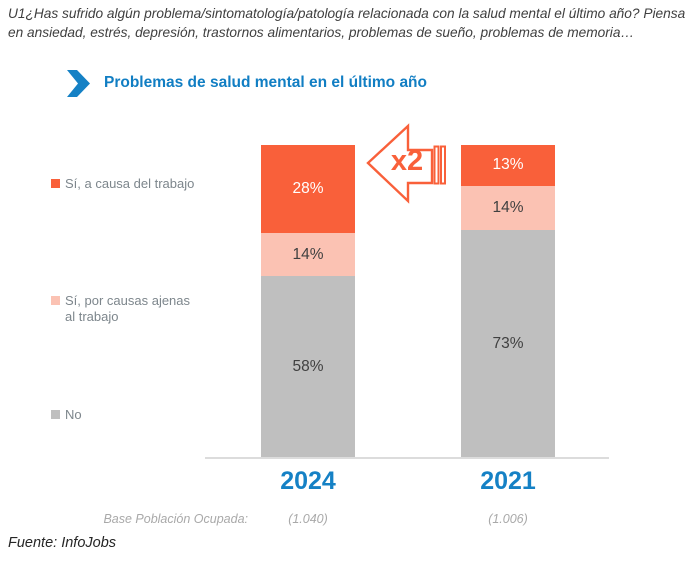  Describe the element at coordinates (130, 183) in the screenshot. I see `legend-label: Sí, a causa del trabajo` at that location.